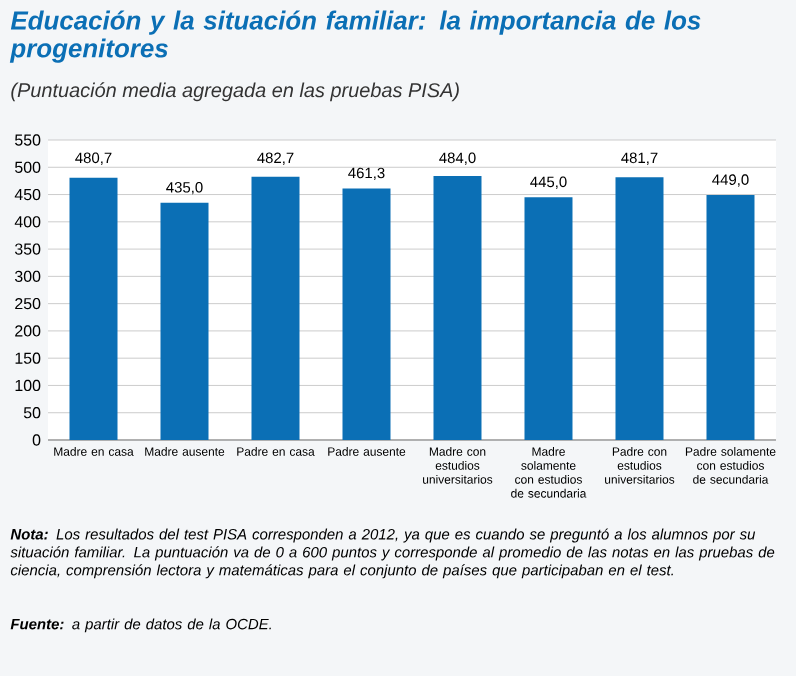 This screenshot has width=796, height=676. Describe the element at coordinates (235, 92) in the screenshot. I see `chart-subtitle: (Puntuación media agregada en las pruebas PISA)` at that location.